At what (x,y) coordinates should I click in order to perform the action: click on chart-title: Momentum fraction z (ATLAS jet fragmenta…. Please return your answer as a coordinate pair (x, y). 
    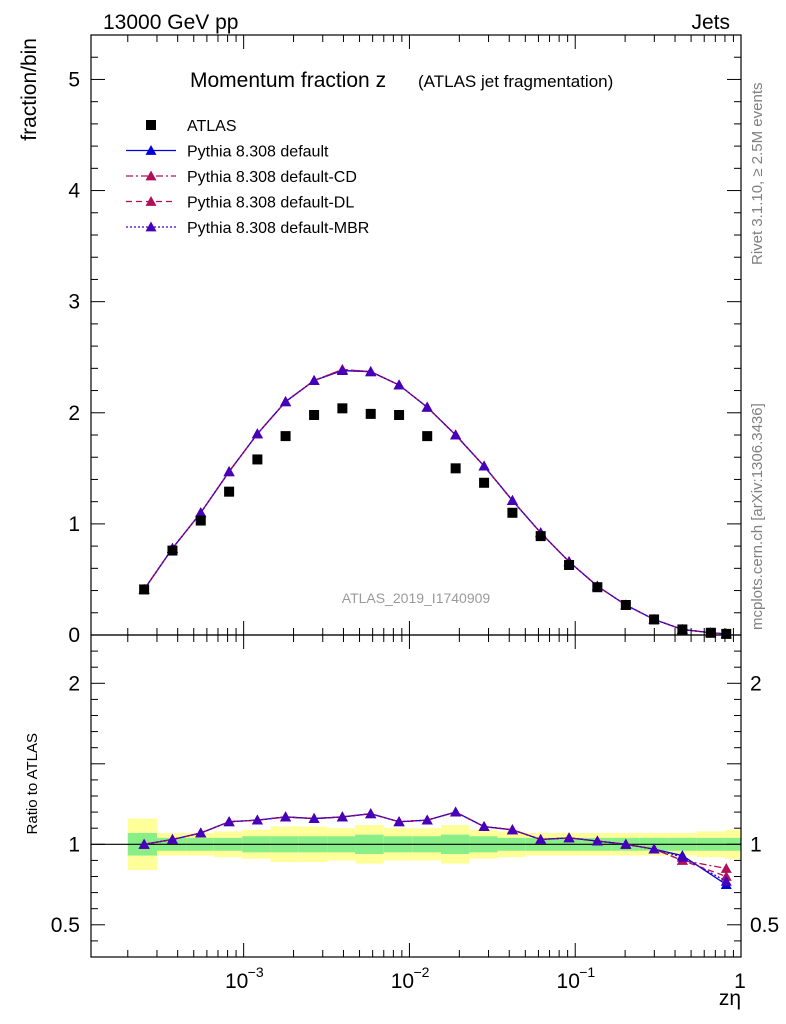
    Looking at the image, I should click on (401, 80).